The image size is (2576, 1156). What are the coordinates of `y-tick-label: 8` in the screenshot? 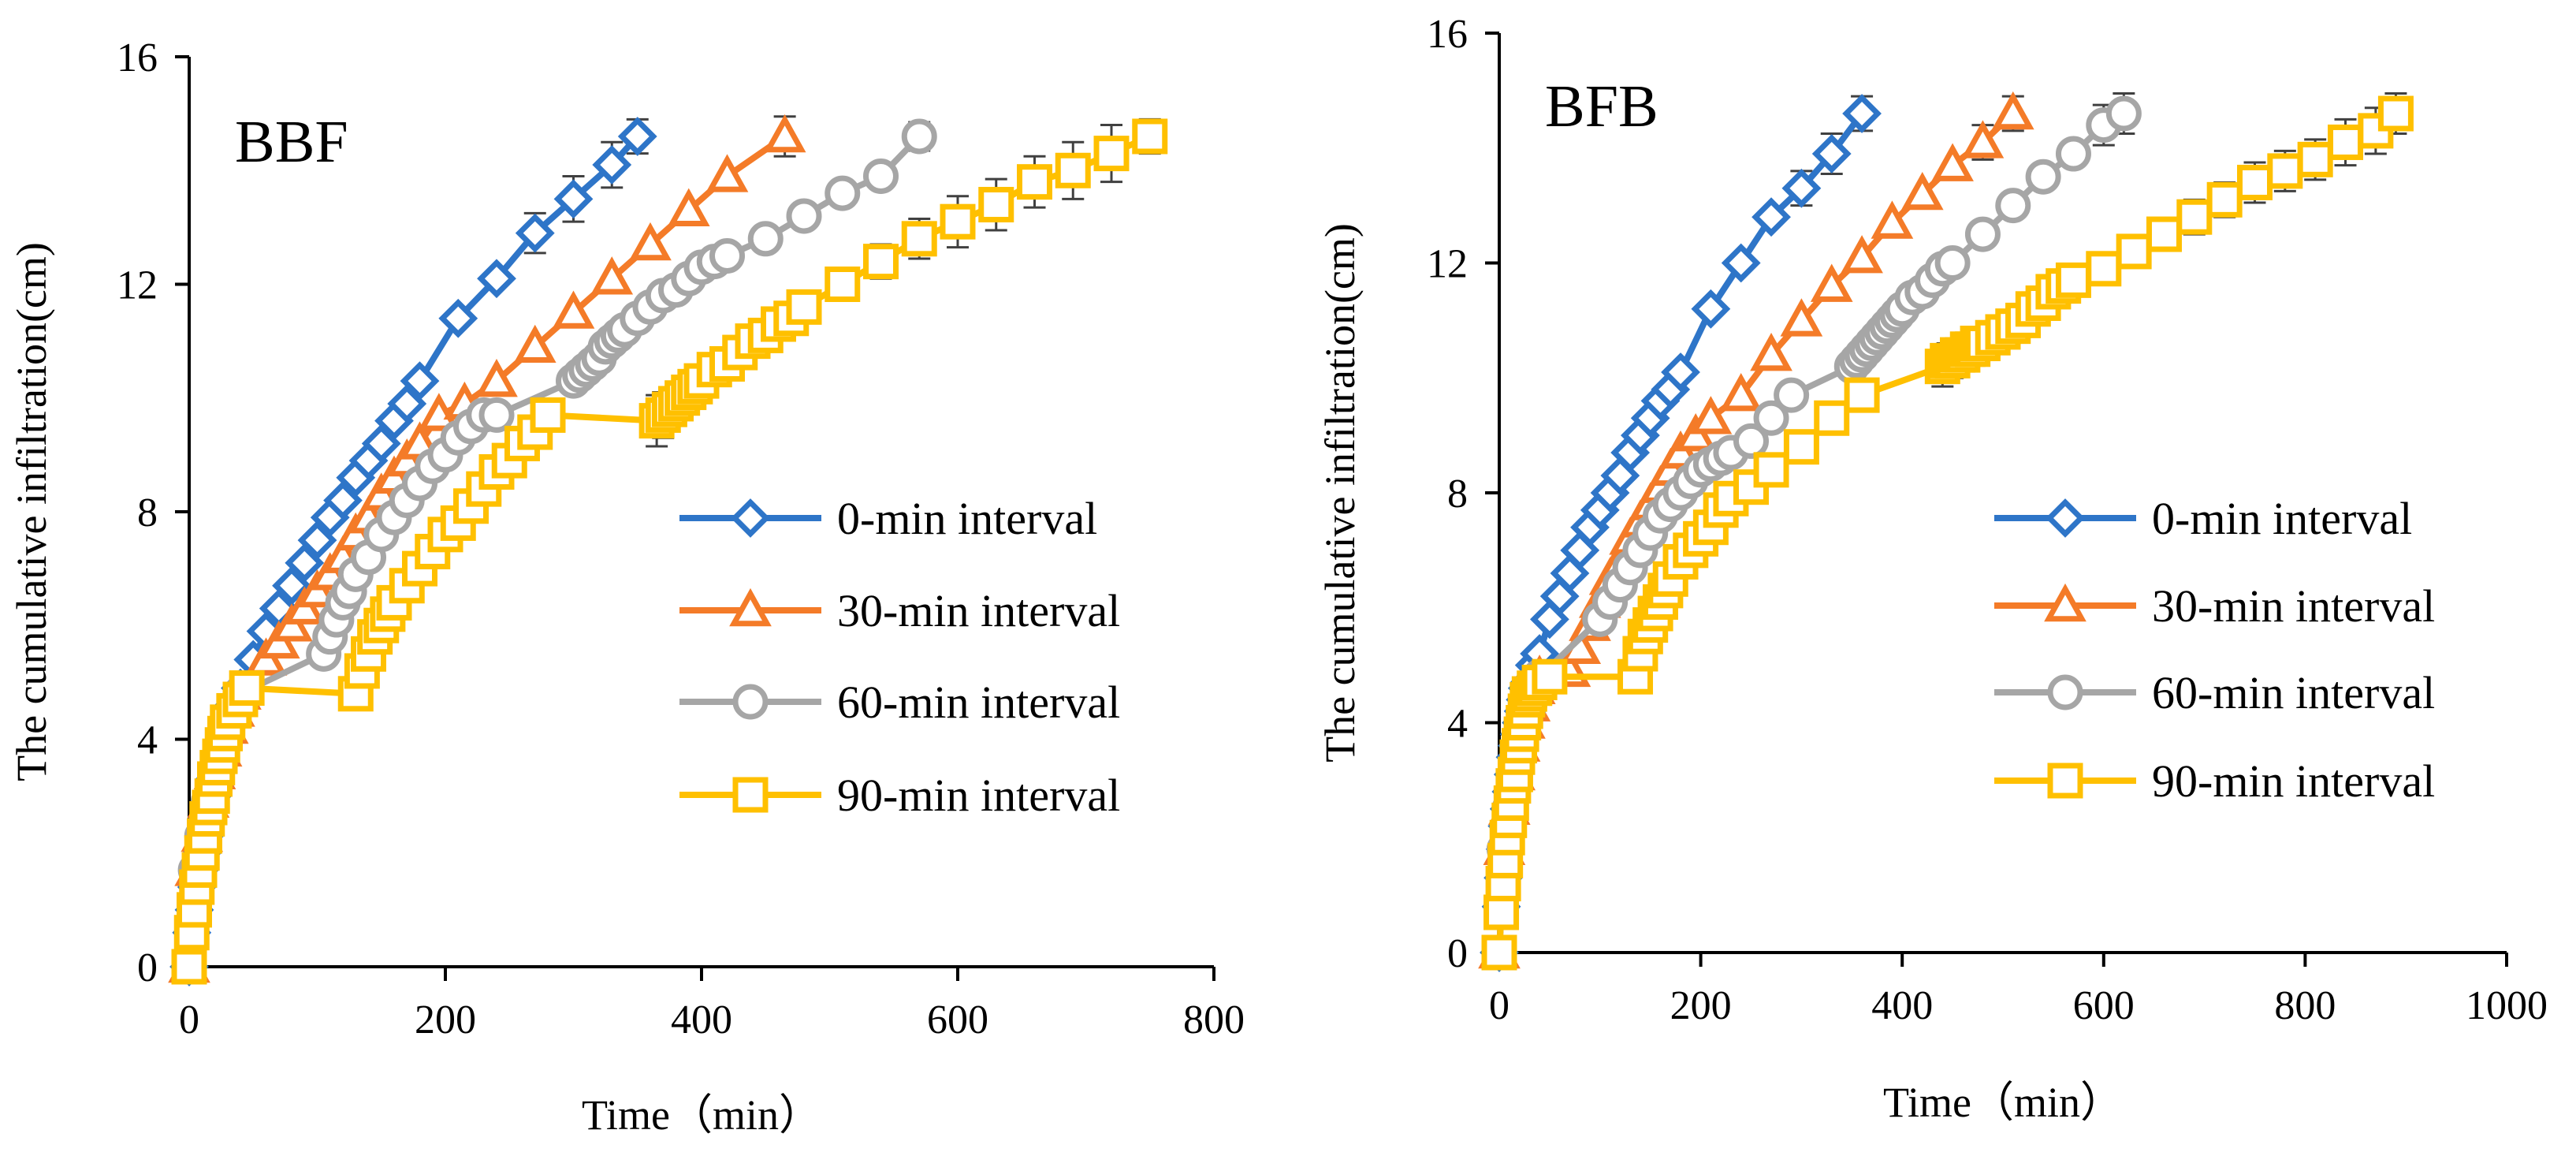 It's located at (147, 512).